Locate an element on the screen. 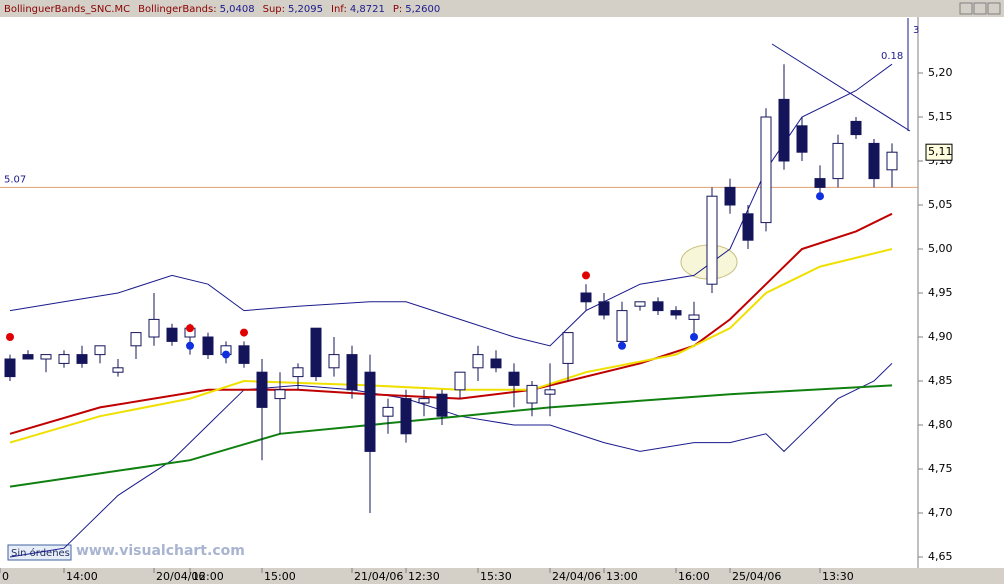 This screenshot has height=584, width=1004. y-tick-label: 4,75 is located at coordinates (940, 468).